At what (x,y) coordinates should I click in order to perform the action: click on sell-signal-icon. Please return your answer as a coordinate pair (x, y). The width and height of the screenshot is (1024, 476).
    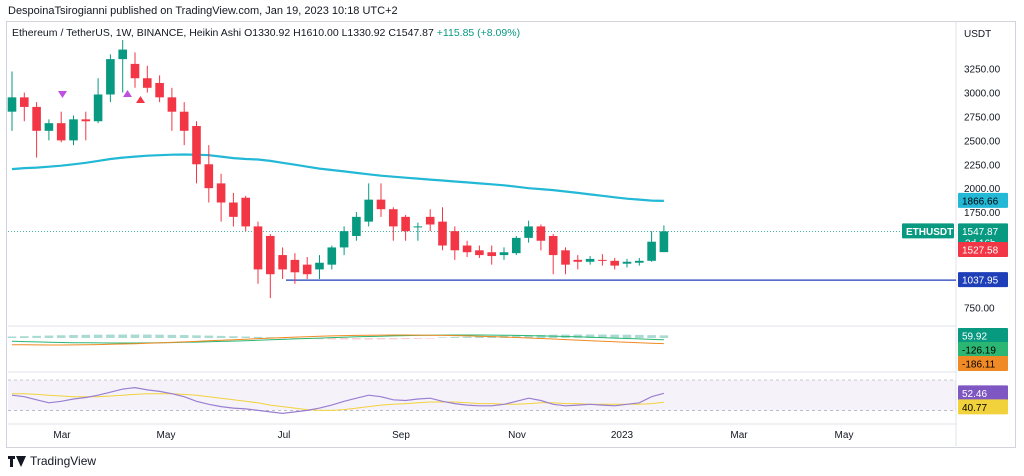
    Looking at the image, I should click on (62, 94).